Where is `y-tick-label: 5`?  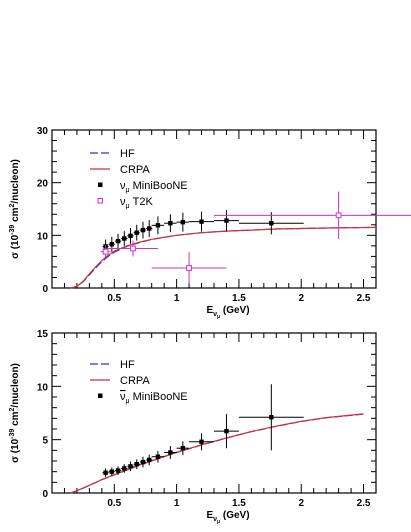
y-tick-label: 5 is located at coordinates (45, 441).